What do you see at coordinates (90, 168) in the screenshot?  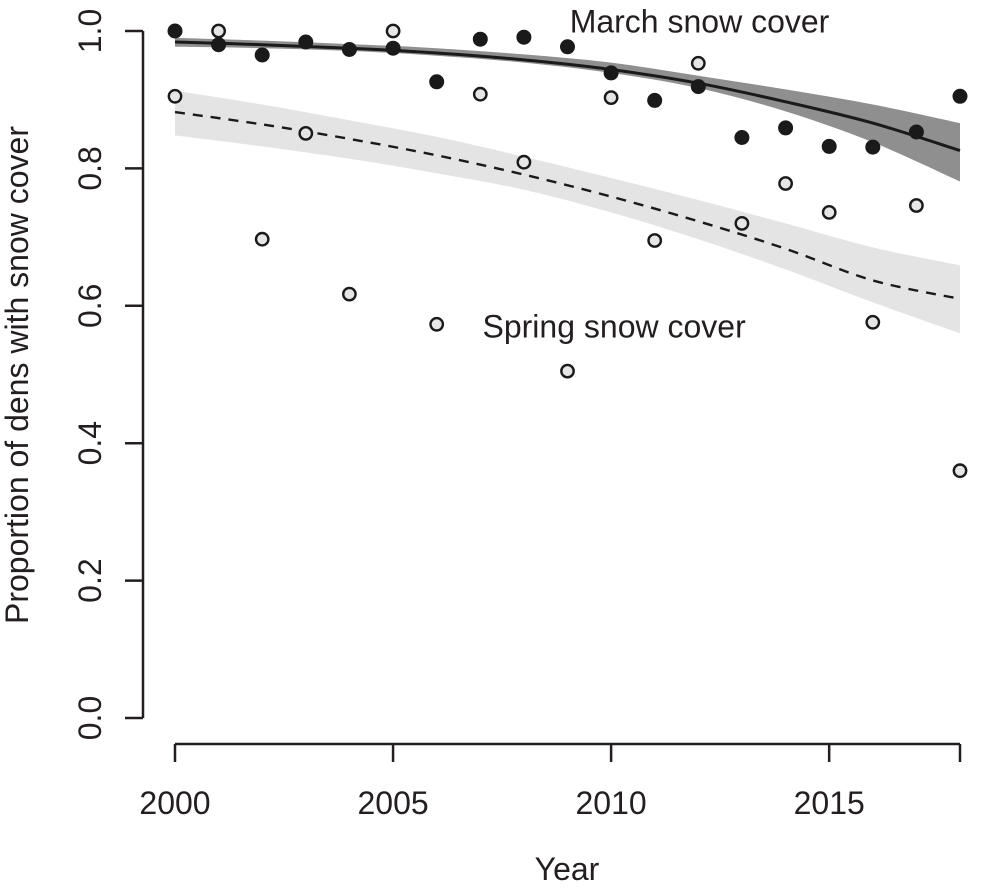 I see `y-tick-label: 0.8` at bounding box center [90, 168].